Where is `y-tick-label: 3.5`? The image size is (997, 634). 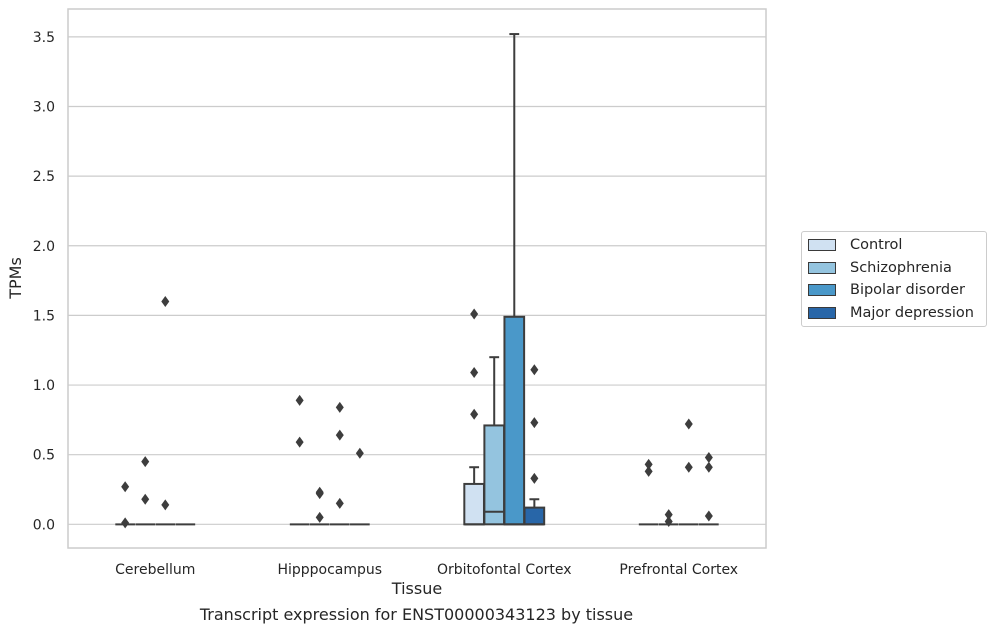
y-tick-label: 3.5 is located at coordinates (44, 38).